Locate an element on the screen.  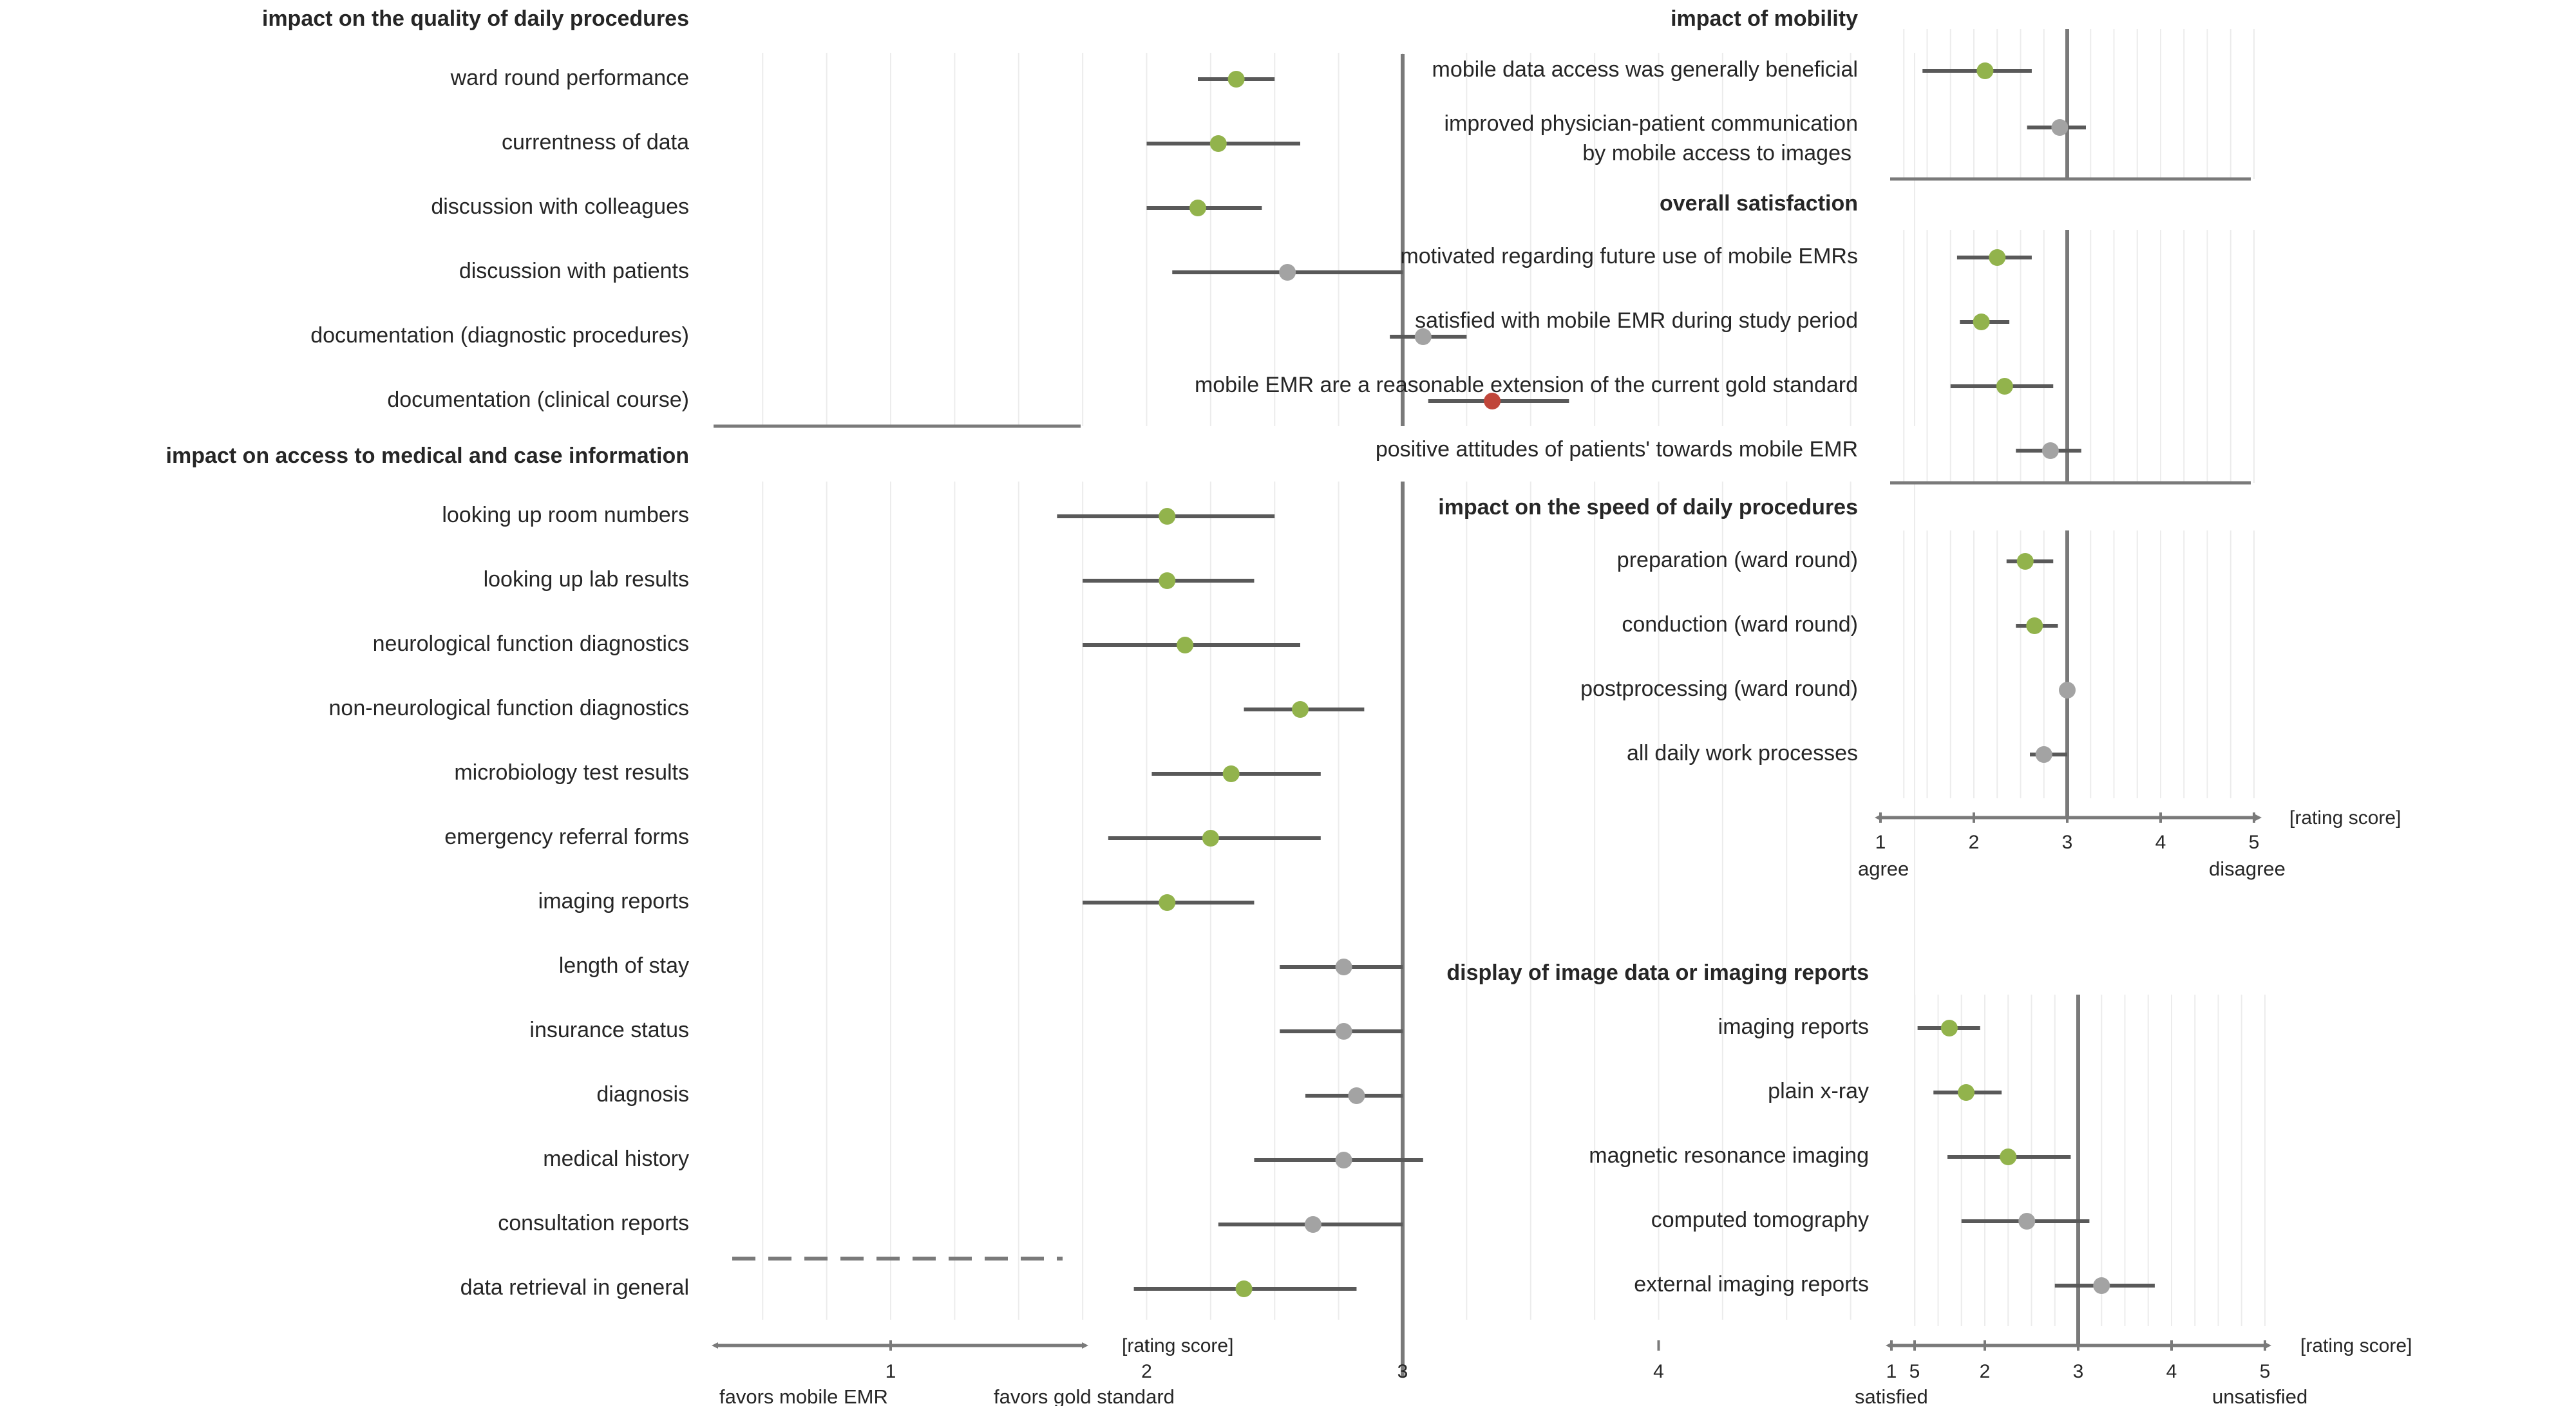
axis-right-anchor: favors gold standard is located at coordinates (1084, 1395).